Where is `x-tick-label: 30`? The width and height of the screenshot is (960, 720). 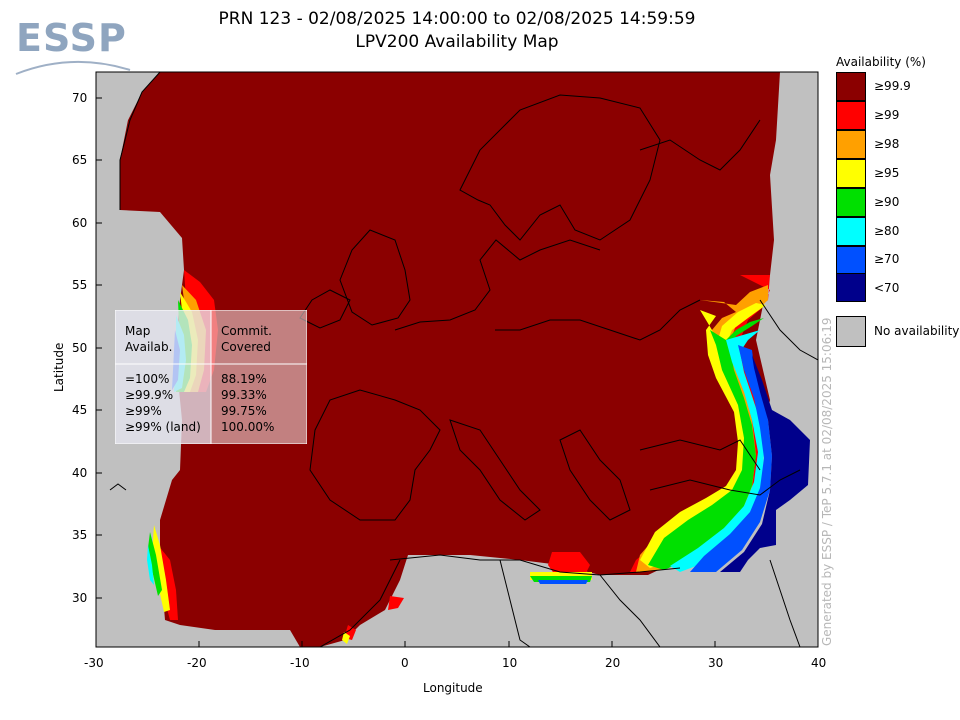 x-tick-label: 30 is located at coordinates (716, 663).